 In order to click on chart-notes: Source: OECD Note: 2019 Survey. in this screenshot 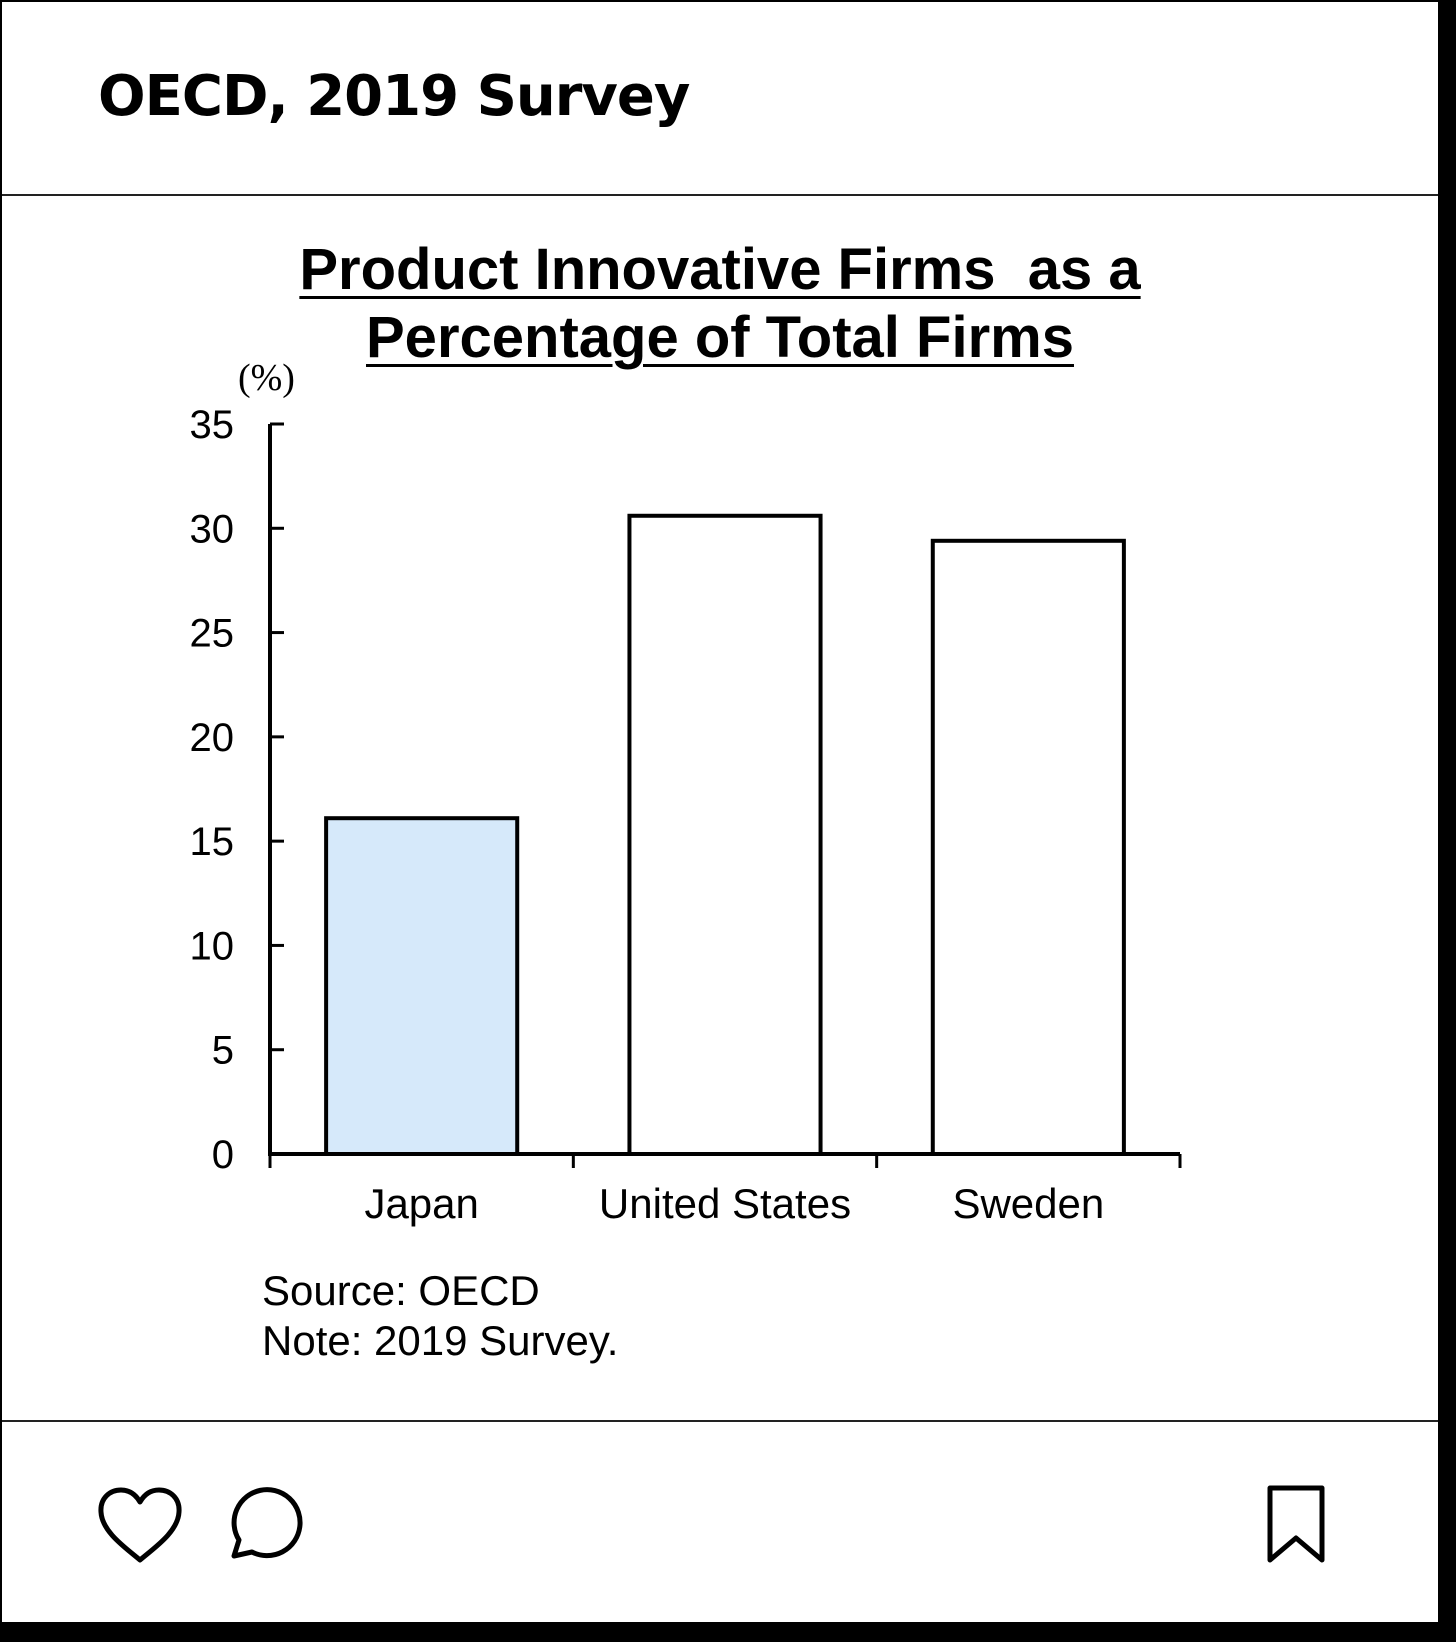, I will do `click(440, 1316)`.